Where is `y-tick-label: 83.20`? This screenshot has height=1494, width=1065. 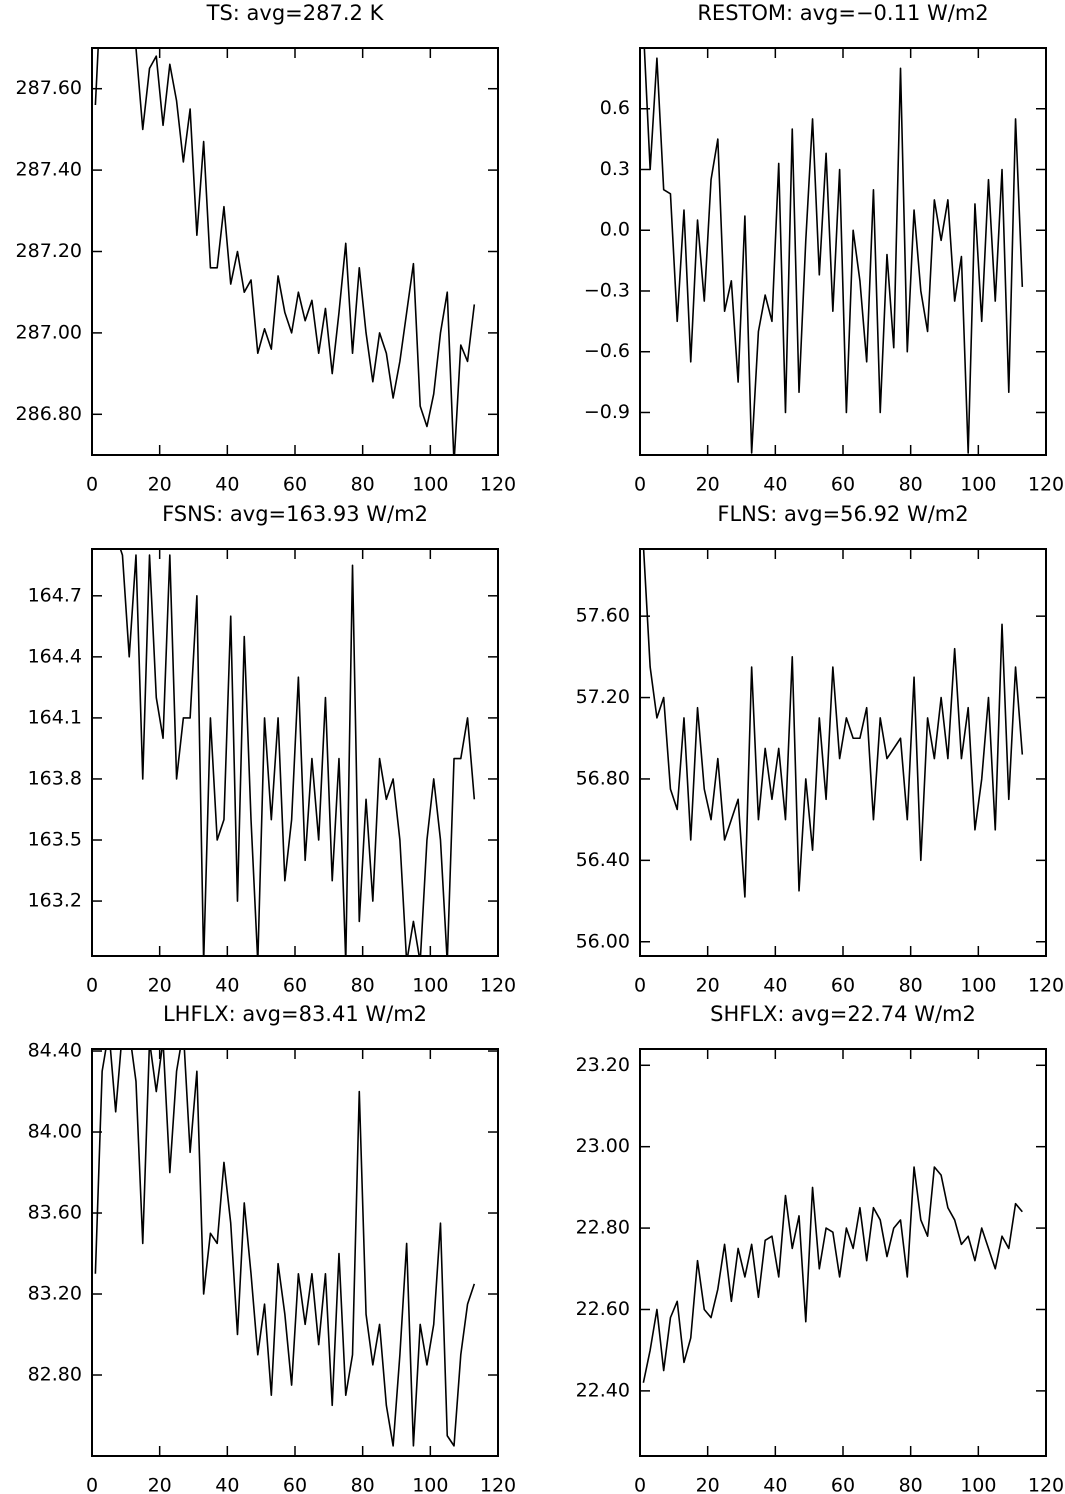
y-tick-label: 83.20 is located at coordinates (55, 1294).